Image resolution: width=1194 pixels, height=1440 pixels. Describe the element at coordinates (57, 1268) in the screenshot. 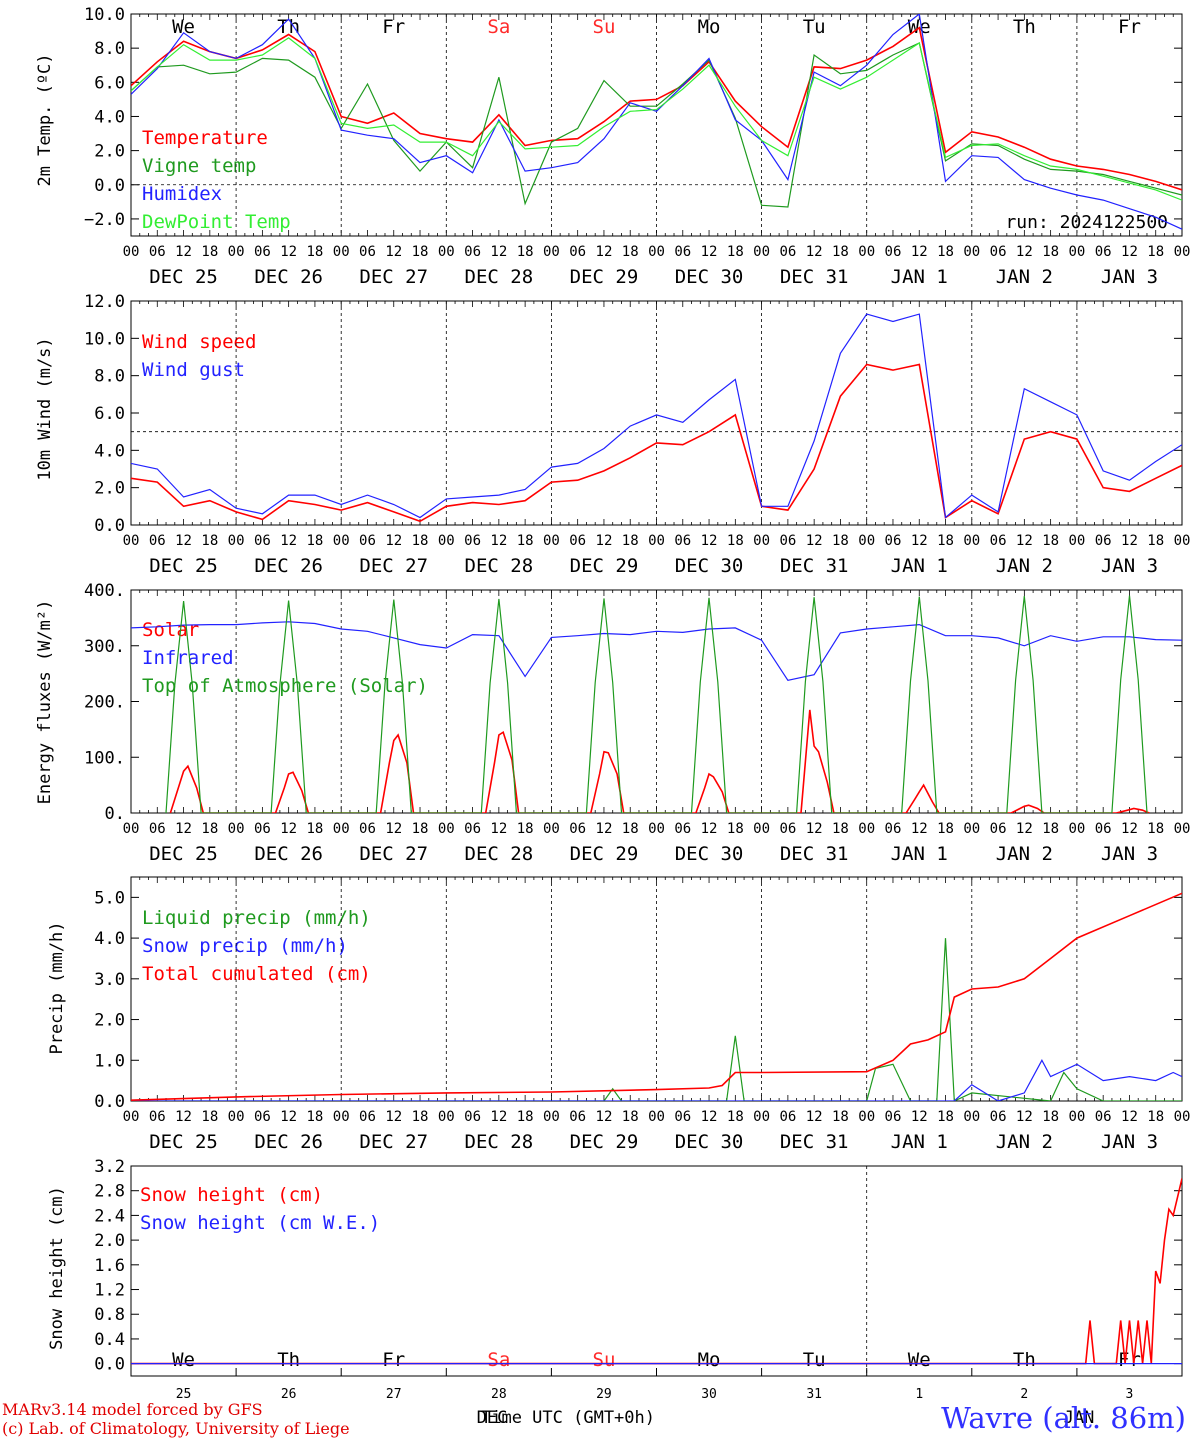

I see `y-axis-label-snow: Snow height (cm)` at that location.